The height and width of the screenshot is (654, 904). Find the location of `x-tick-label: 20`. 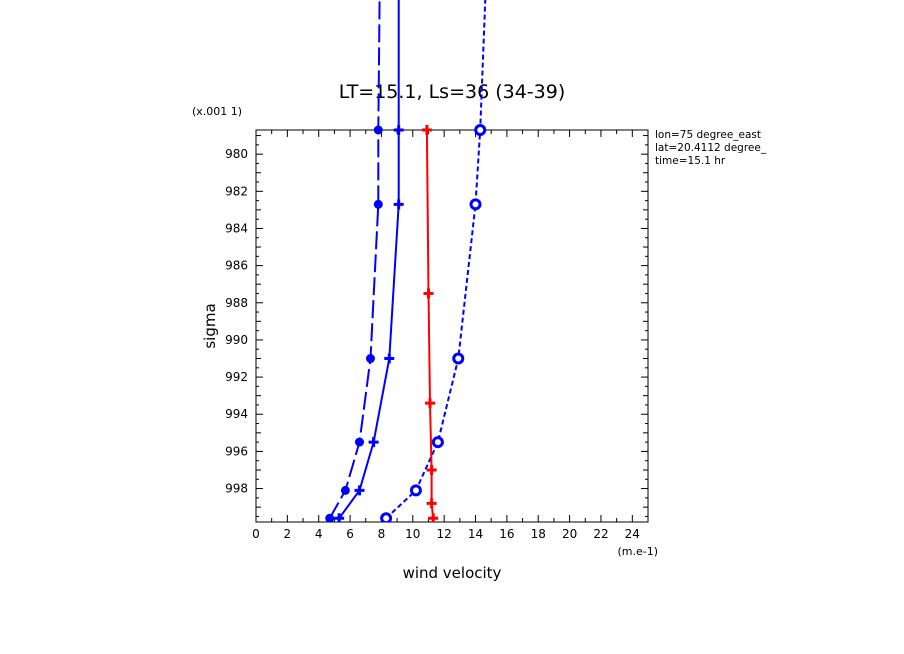

x-tick-label: 20 is located at coordinates (569, 534).